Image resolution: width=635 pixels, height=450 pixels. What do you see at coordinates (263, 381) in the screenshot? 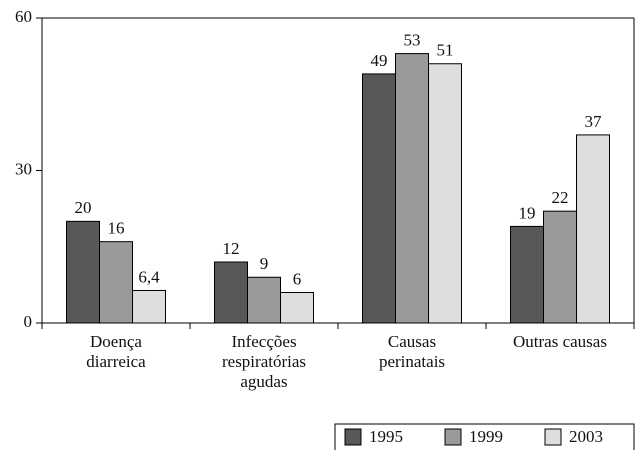
I see `x-tick-label: agudas` at bounding box center [263, 381].